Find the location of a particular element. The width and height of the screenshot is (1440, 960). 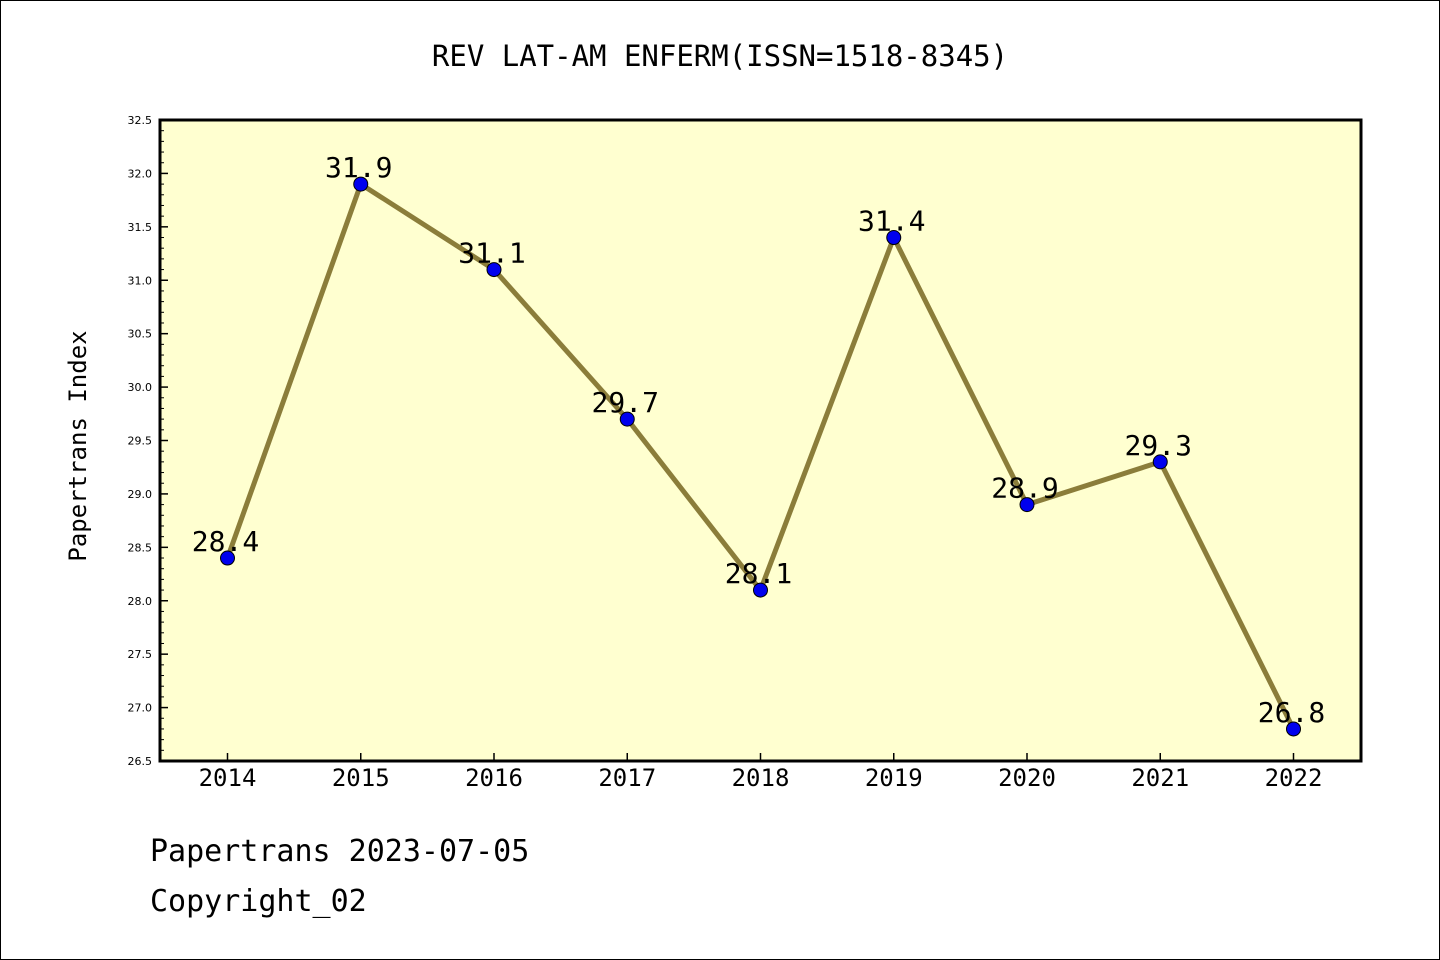

y-tick-label: 27.0 is located at coordinates (140, 708).